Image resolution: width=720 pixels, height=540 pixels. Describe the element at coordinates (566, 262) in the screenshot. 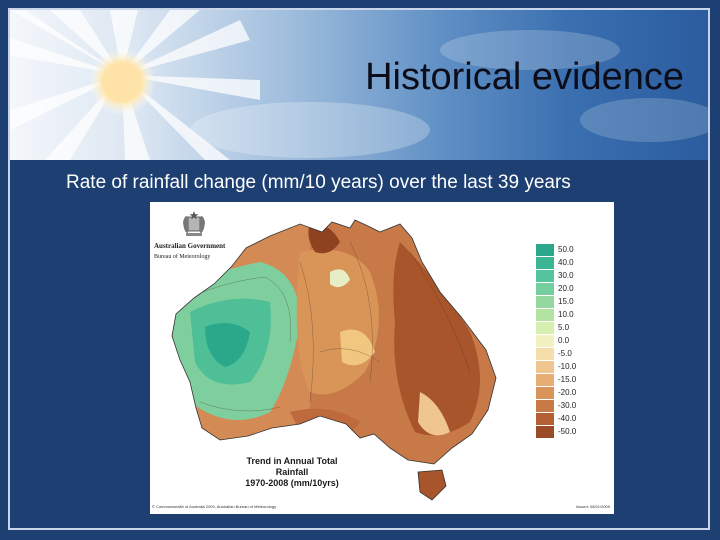

I see `legend-label: 40.0` at that location.